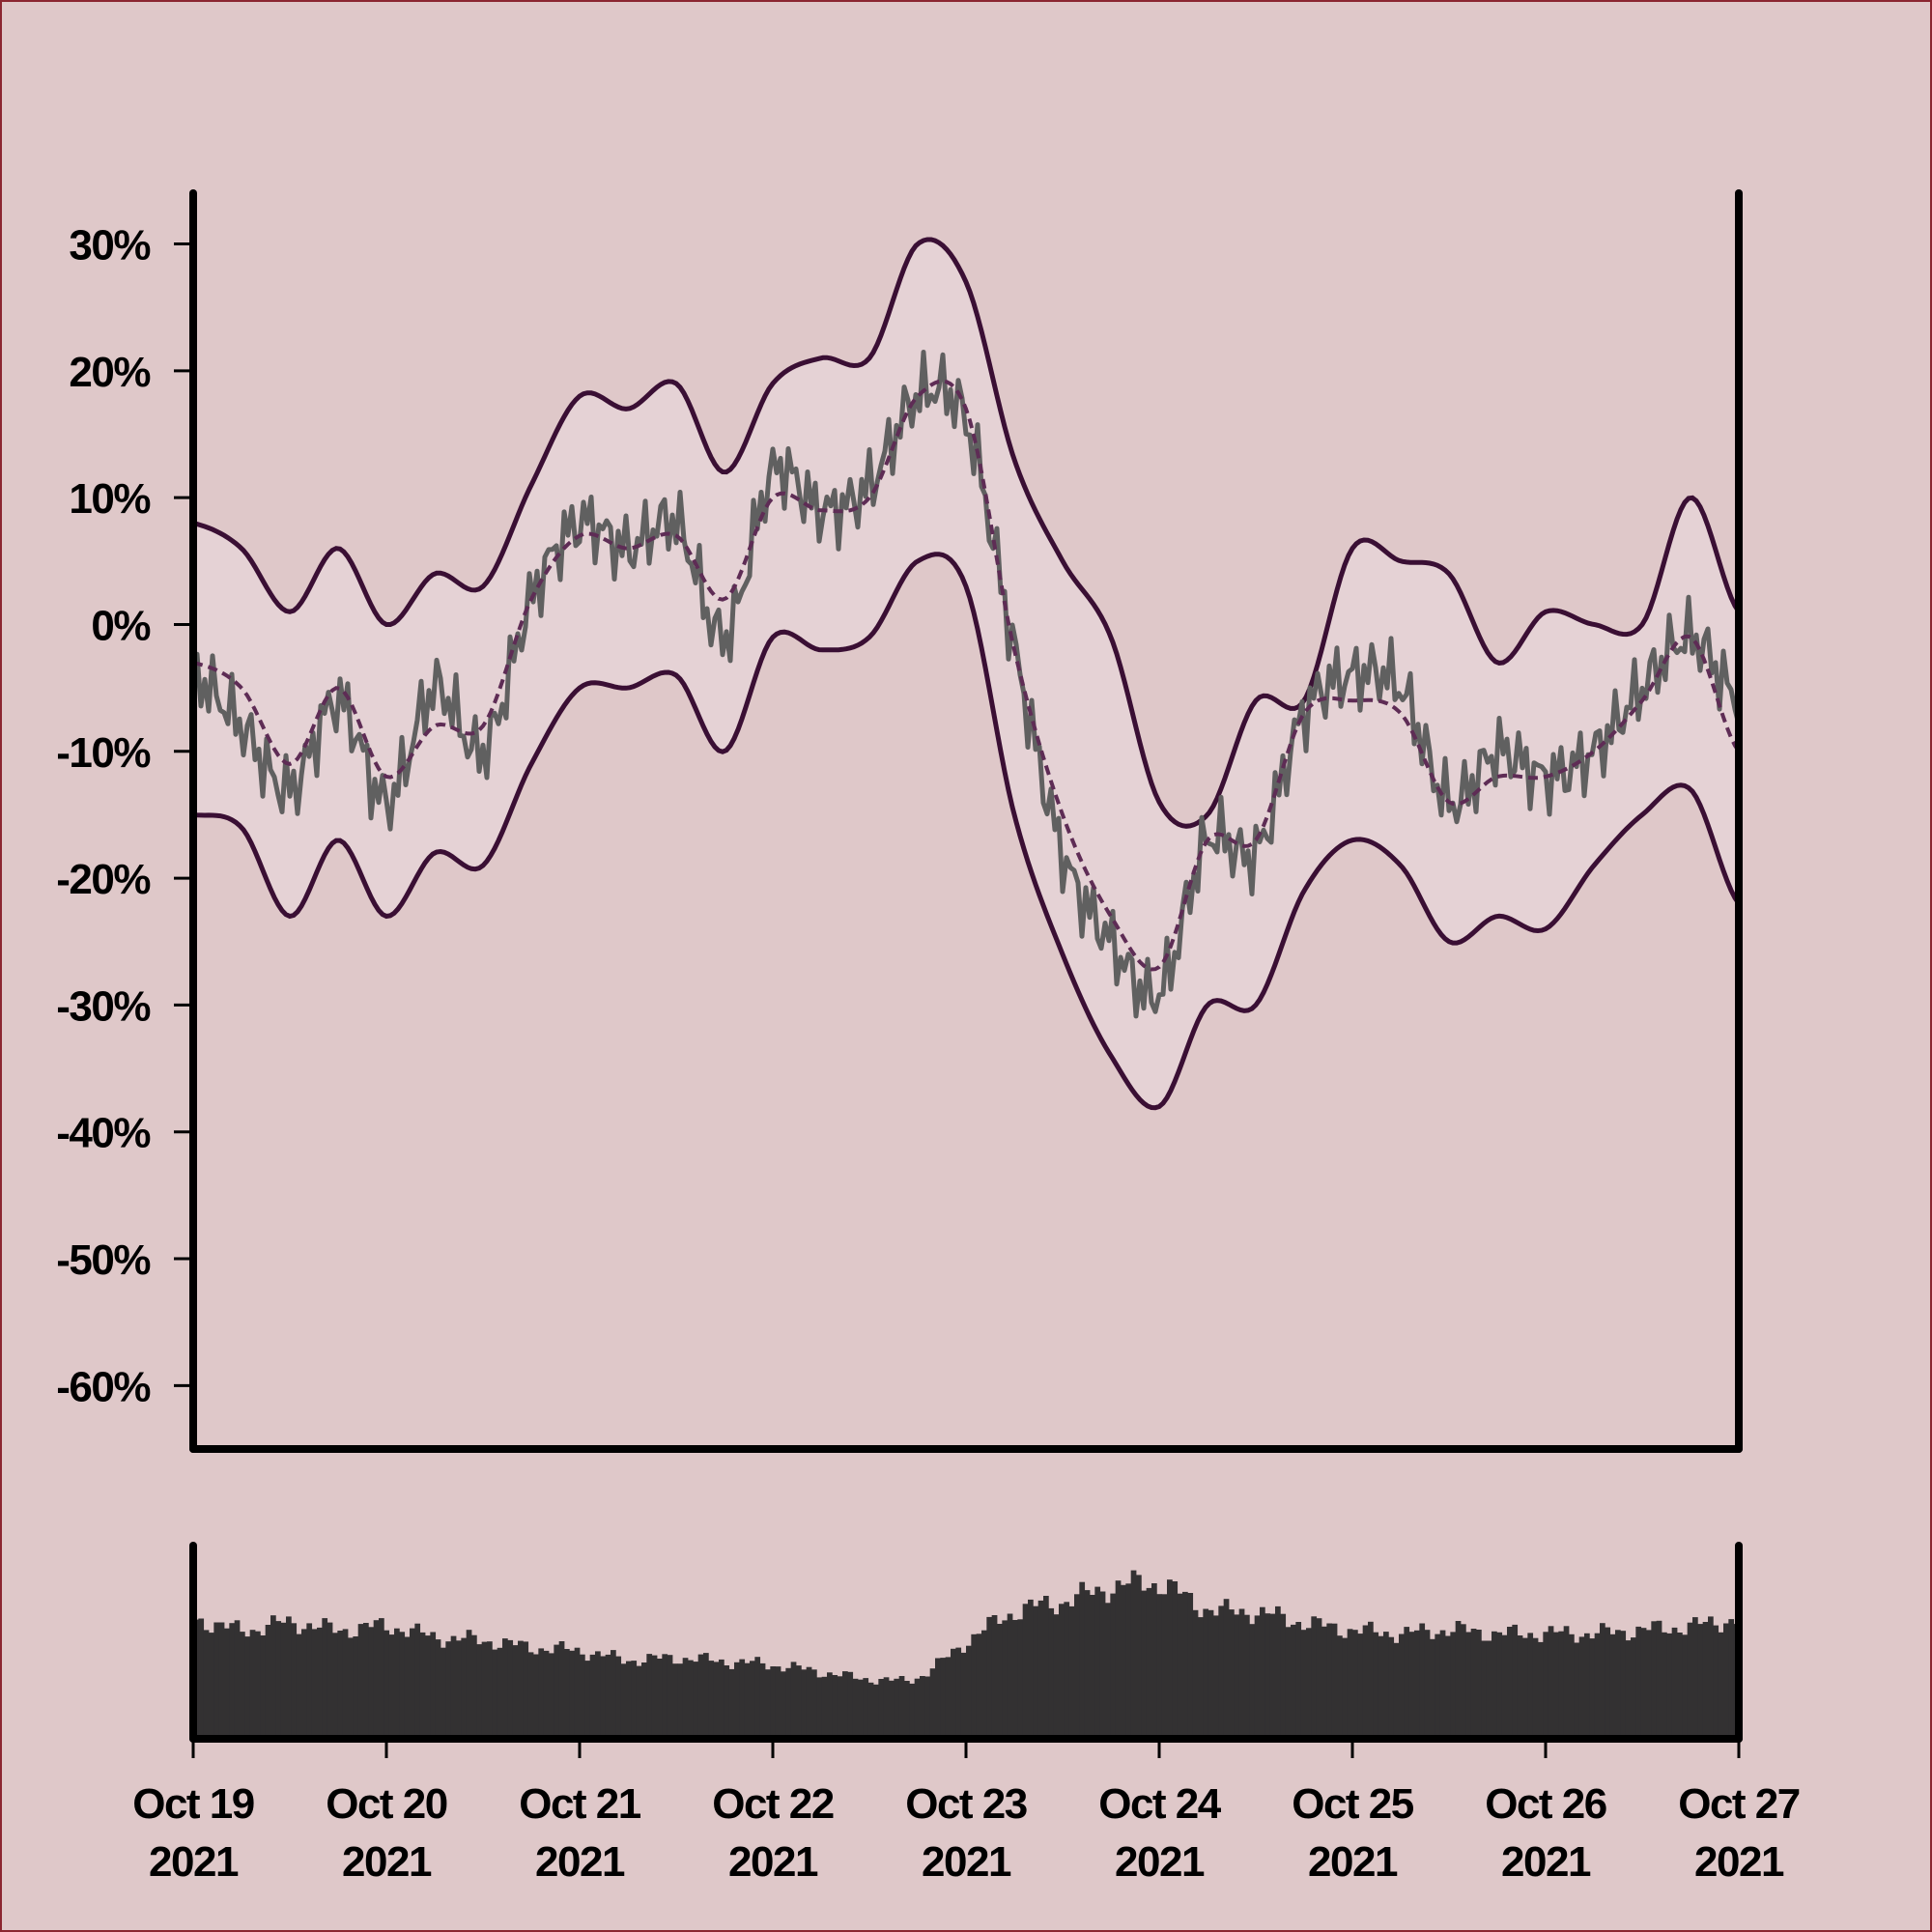 The width and height of the screenshot is (1932, 1932). Describe the element at coordinates (103, 1386) in the screenshot. I see `y-tick-label: -60%` at that location.